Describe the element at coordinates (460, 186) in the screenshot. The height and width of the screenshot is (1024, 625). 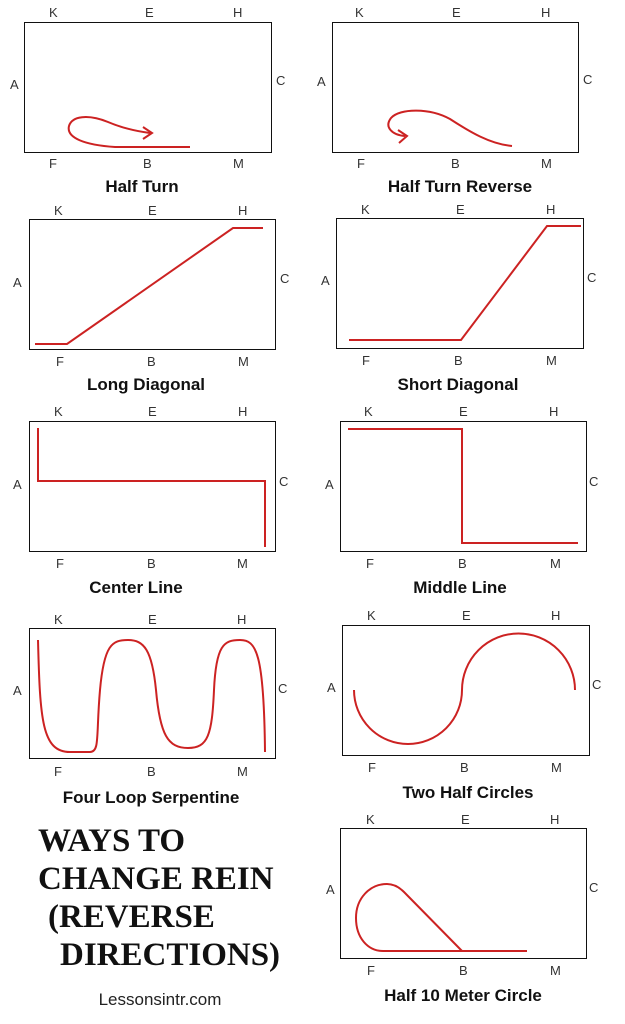
I see `caption-half-turn-reverse: Half Turn Reverse` at that location.